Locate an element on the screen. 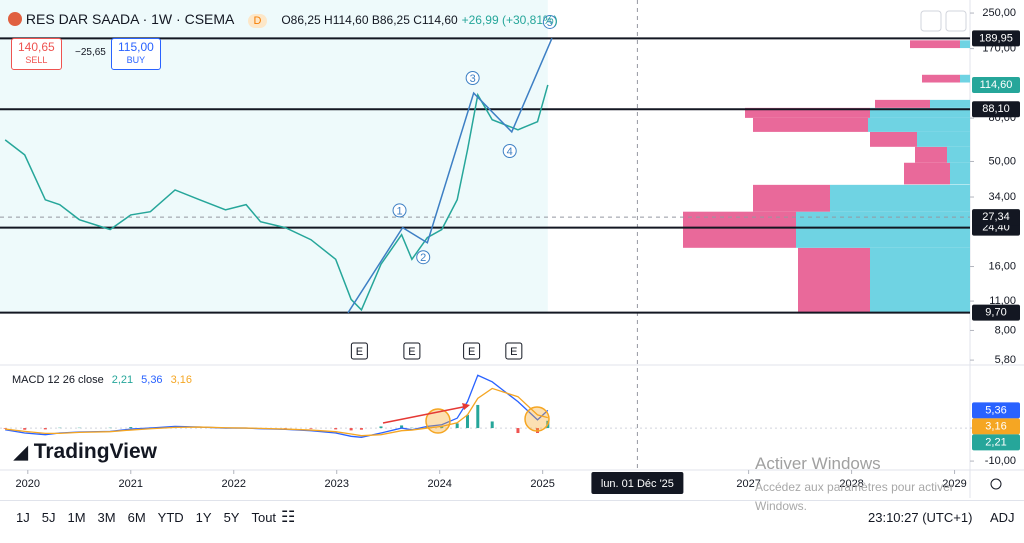 This screenshot has width=1024, height=543. x-tick-label: 2029 is located at coordinates (954, 484).